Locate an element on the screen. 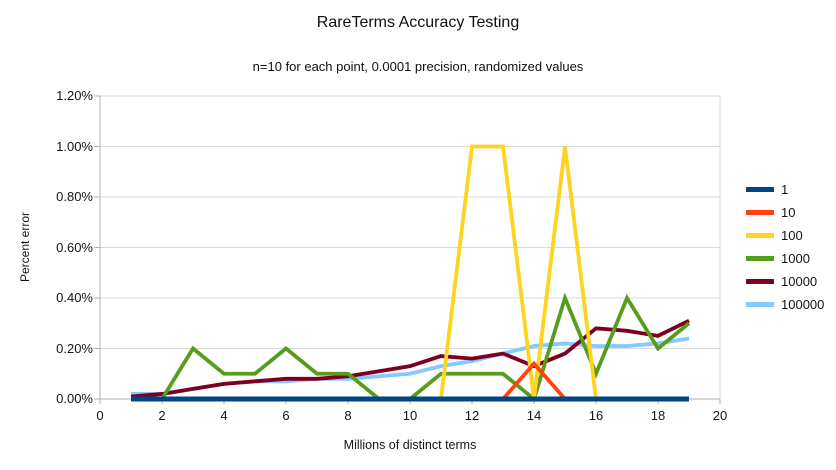 The height and width of the screenshot is (470, 836). x-tick-label: 18 is located at coordinates (658, 415).